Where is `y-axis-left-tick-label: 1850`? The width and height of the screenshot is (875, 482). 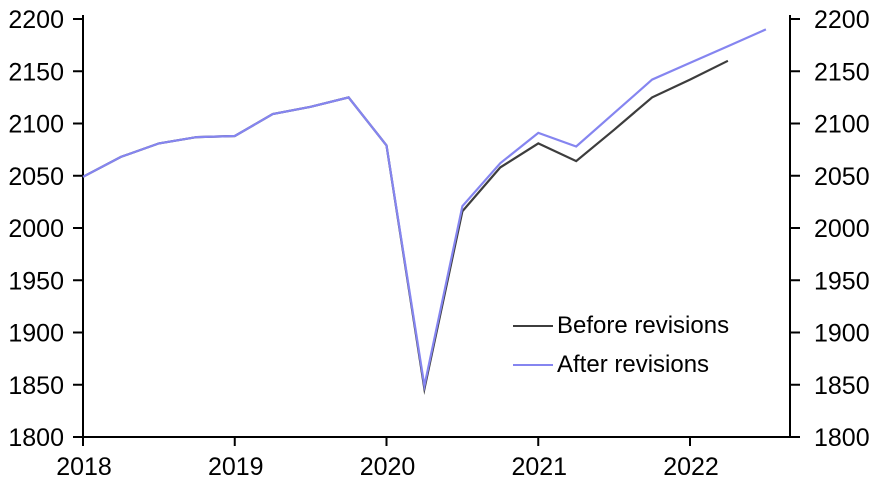 y-axis-left-tick-label: 1850 is located at coordinates (36, 386).